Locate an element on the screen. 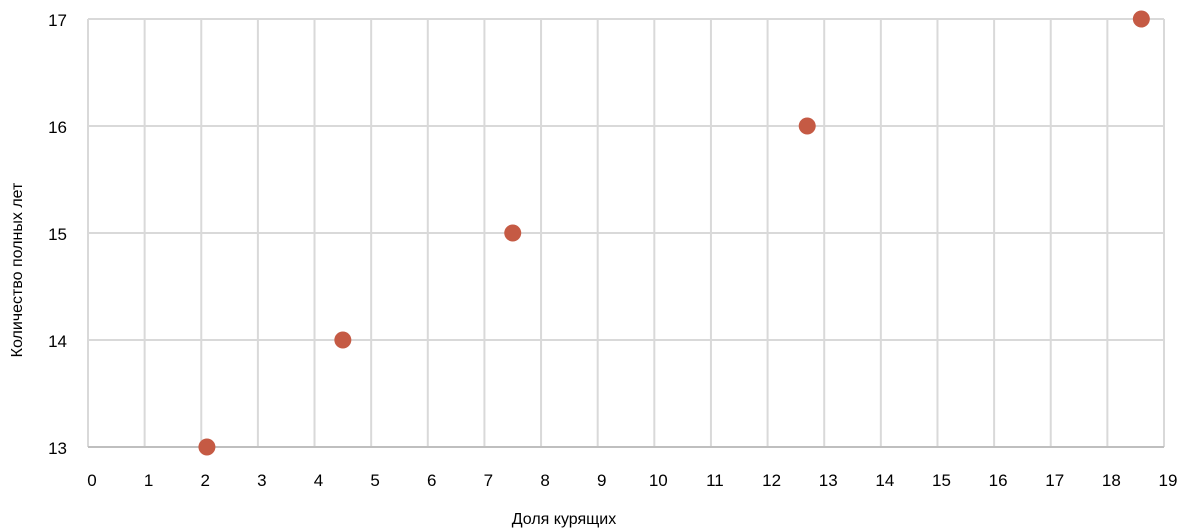 This screenshot has width=1185, height=531. y-tick-label: 15 is located at coordinates (57, 234).